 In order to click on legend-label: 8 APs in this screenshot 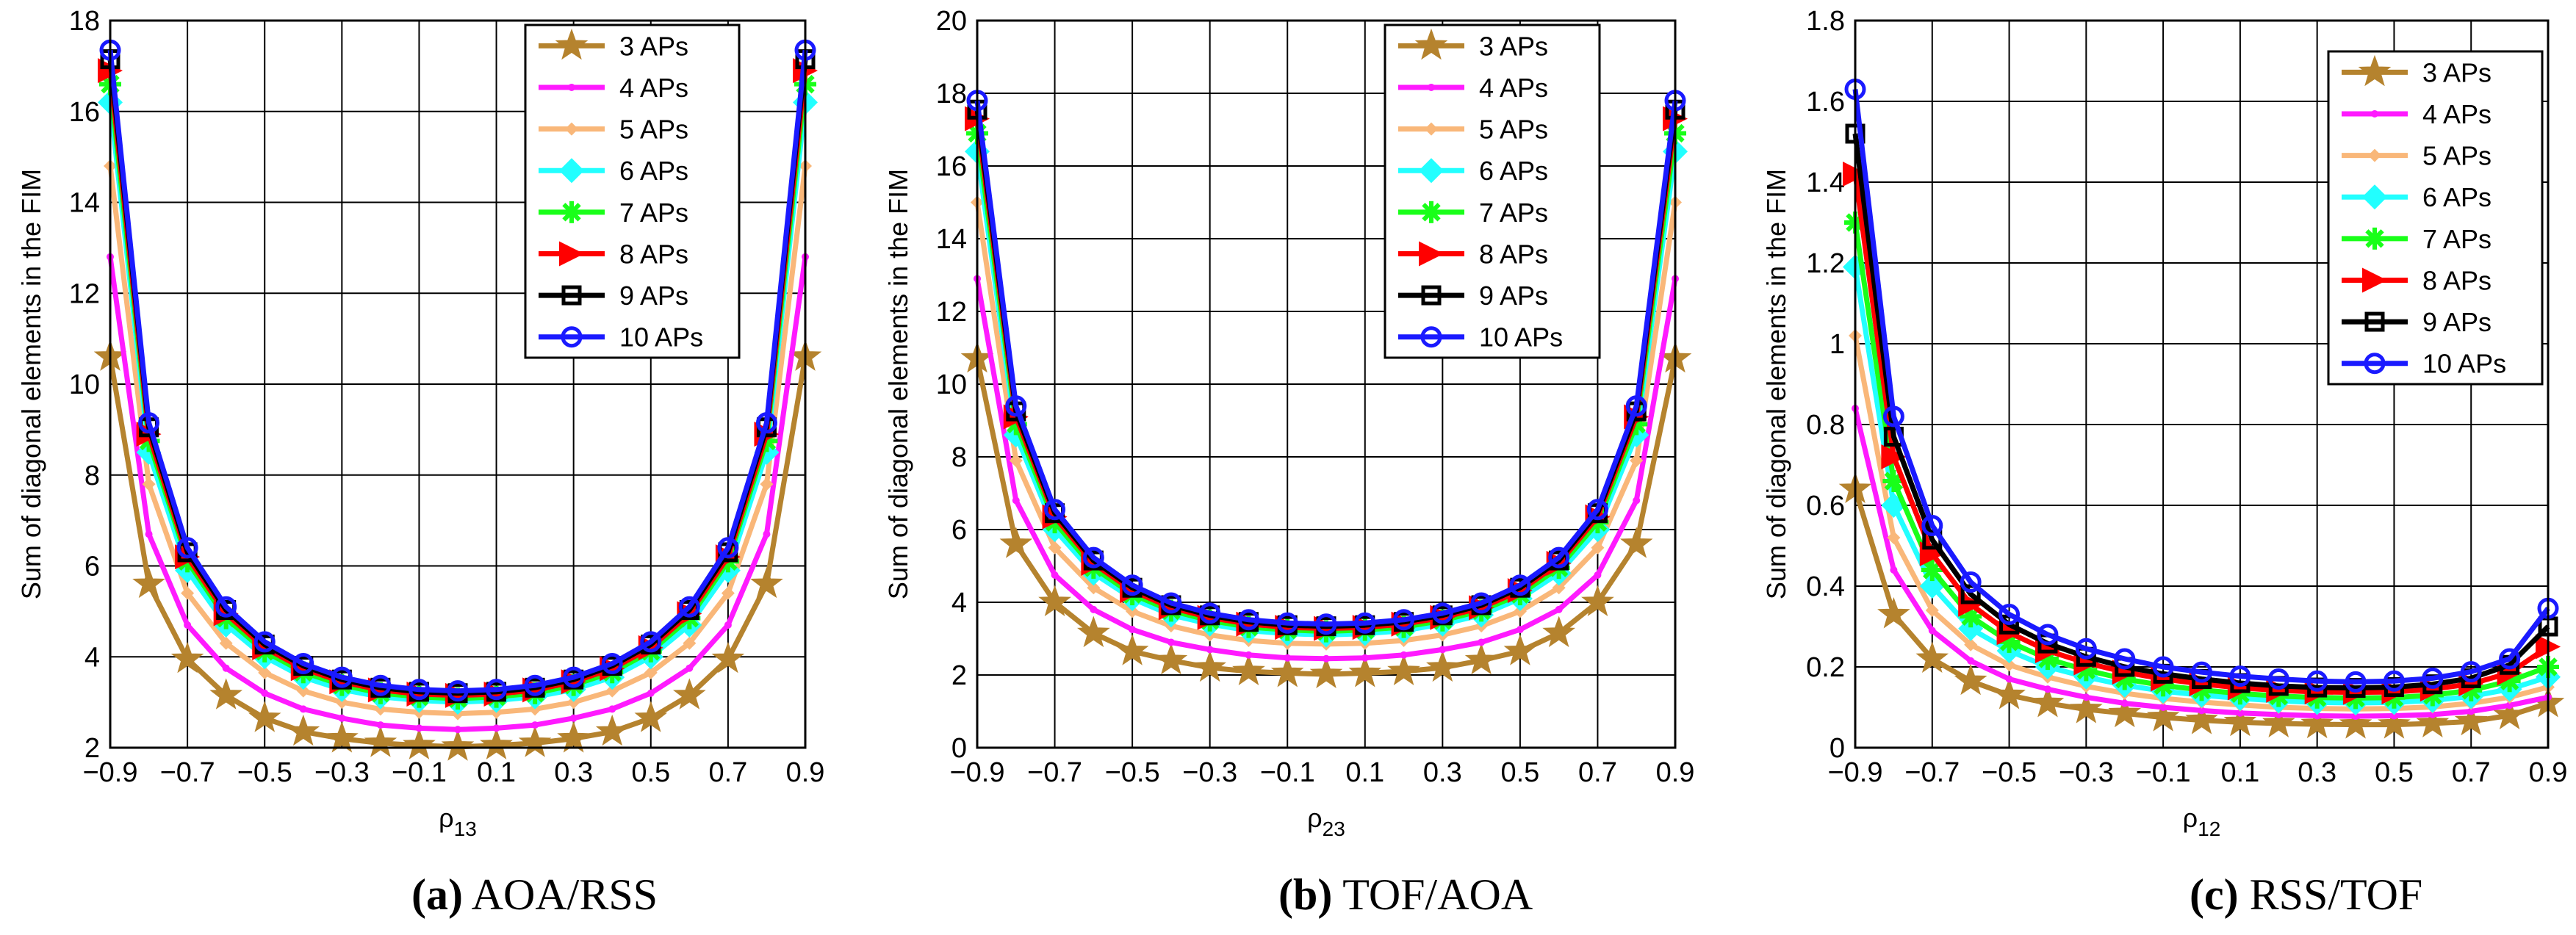, I will do `click(1513, 254)`.